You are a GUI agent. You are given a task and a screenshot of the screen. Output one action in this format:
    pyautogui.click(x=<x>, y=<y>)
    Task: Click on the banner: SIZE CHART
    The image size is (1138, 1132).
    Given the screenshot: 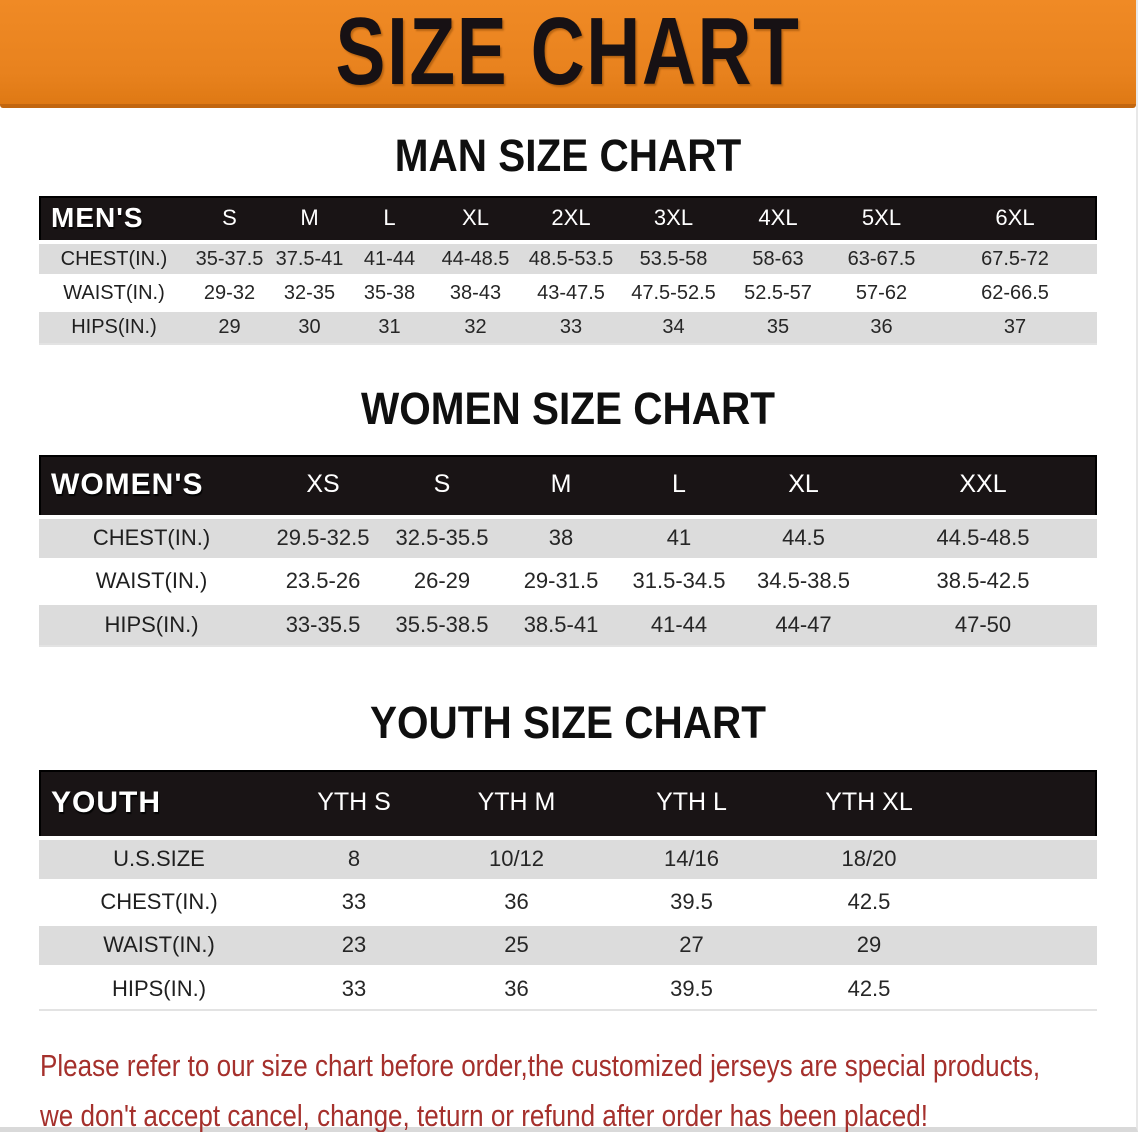 What is the action you would take?
    pyautogui.click(x=568, y=54)
    